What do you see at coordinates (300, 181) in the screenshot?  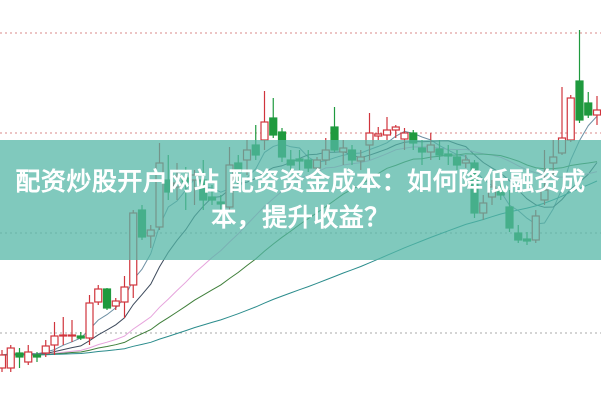 I see `article-title-line-1: 配资炒股开户网站 配资资金成本：如何降低融资成` at bounding box center [300, 181].